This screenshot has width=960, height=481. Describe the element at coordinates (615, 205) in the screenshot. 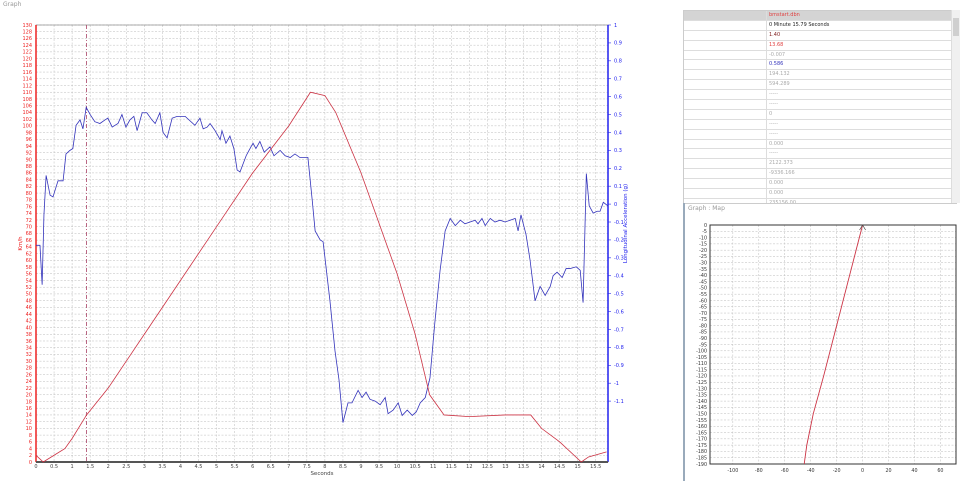

I see `y2-tick-label: 0` at that location.